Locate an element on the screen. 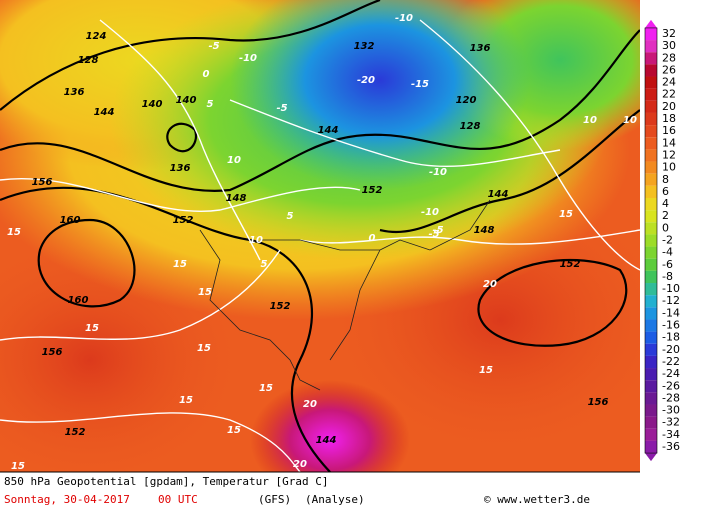  colorbar-label: -36 is located at coordinates (671, 446).